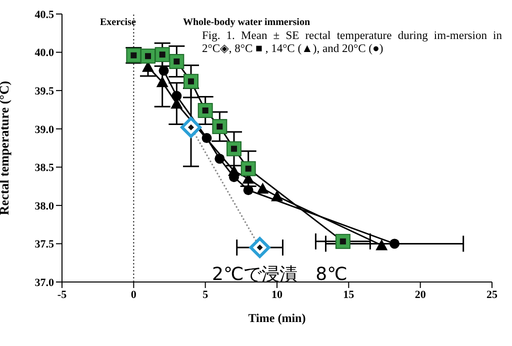 The image size is (512, 346). Describe the element at coordinates (44, 53) in the screenshot. I see `y-tick-label: 40.0` at that location.